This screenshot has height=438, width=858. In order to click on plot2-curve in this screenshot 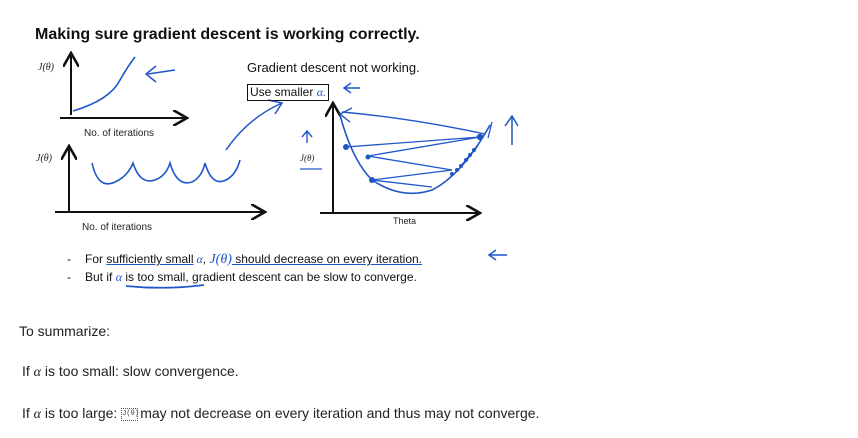, I will do `click(166, 172)`.